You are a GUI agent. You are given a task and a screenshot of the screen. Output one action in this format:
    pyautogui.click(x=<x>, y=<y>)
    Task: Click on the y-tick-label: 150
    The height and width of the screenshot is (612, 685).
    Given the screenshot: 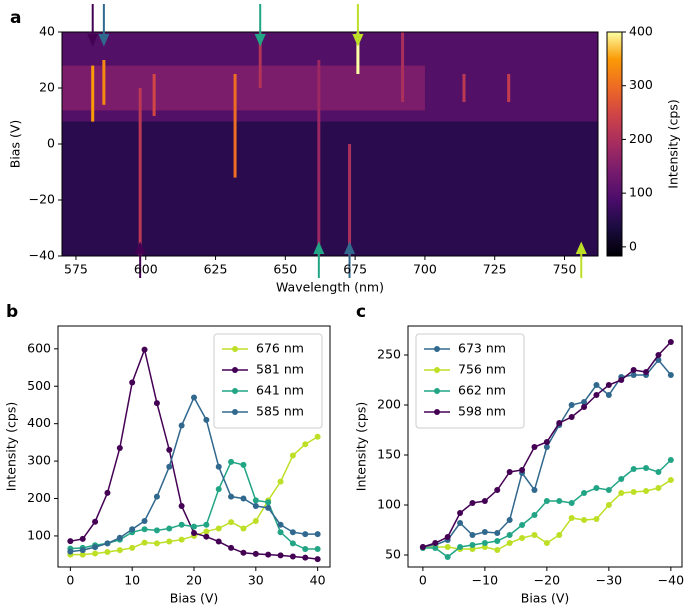 What is the action you would take?
    pyautogui.click(x=389, y=454)
    